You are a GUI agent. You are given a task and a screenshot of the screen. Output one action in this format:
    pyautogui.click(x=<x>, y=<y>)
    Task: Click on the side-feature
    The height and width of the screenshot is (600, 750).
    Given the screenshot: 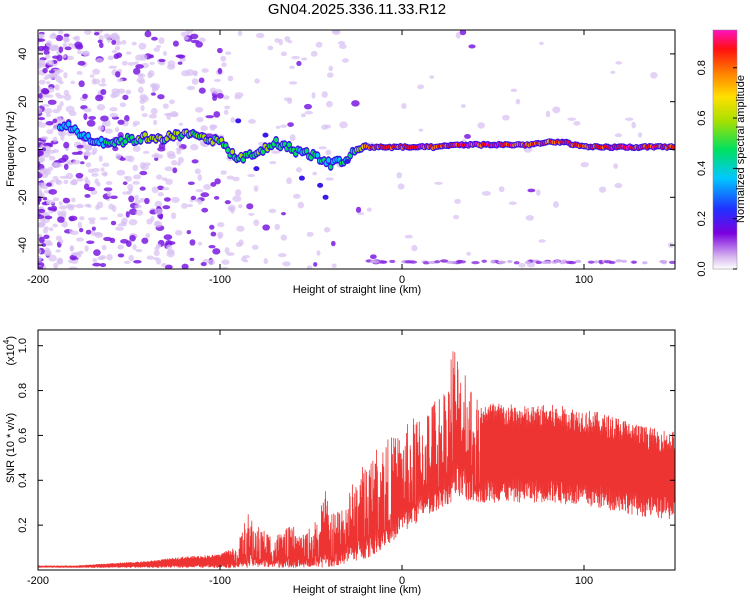 What is the action you would take?
    pyautogui.click(x=347, y=161)
    